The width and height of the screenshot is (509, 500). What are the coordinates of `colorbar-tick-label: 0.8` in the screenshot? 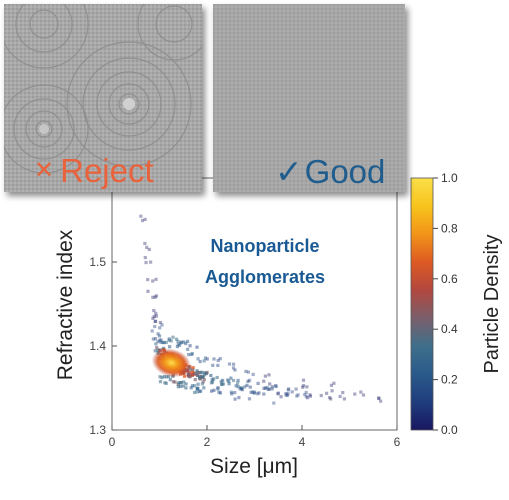 It's located at (449, 228).